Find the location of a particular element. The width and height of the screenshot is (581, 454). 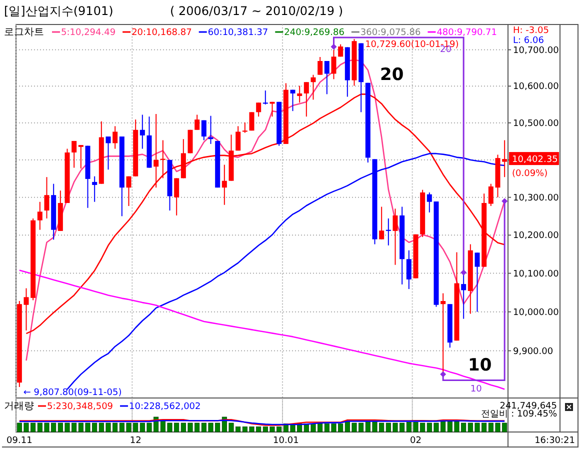

y-tick-label: 10,100.00 is located at coordinates (536, 274).